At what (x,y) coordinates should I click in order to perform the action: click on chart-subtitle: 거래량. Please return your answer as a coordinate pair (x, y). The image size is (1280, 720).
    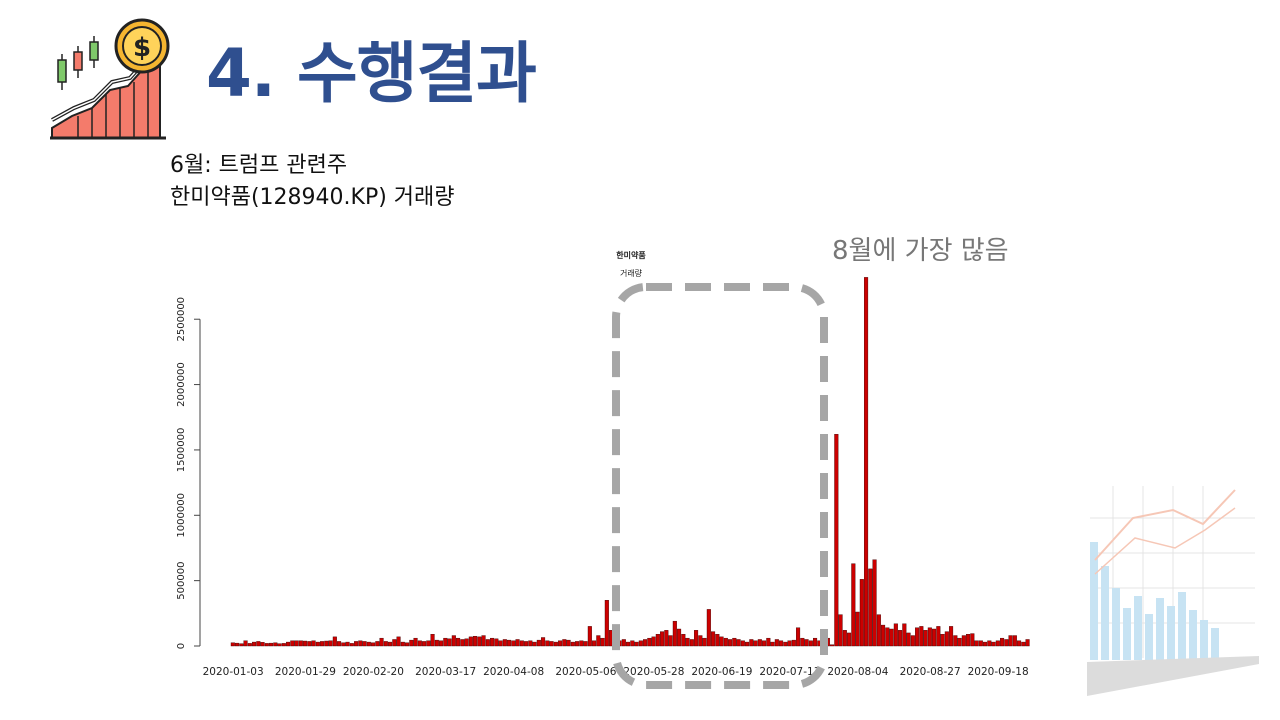
    Looking at the image, I should click on (631, 273).